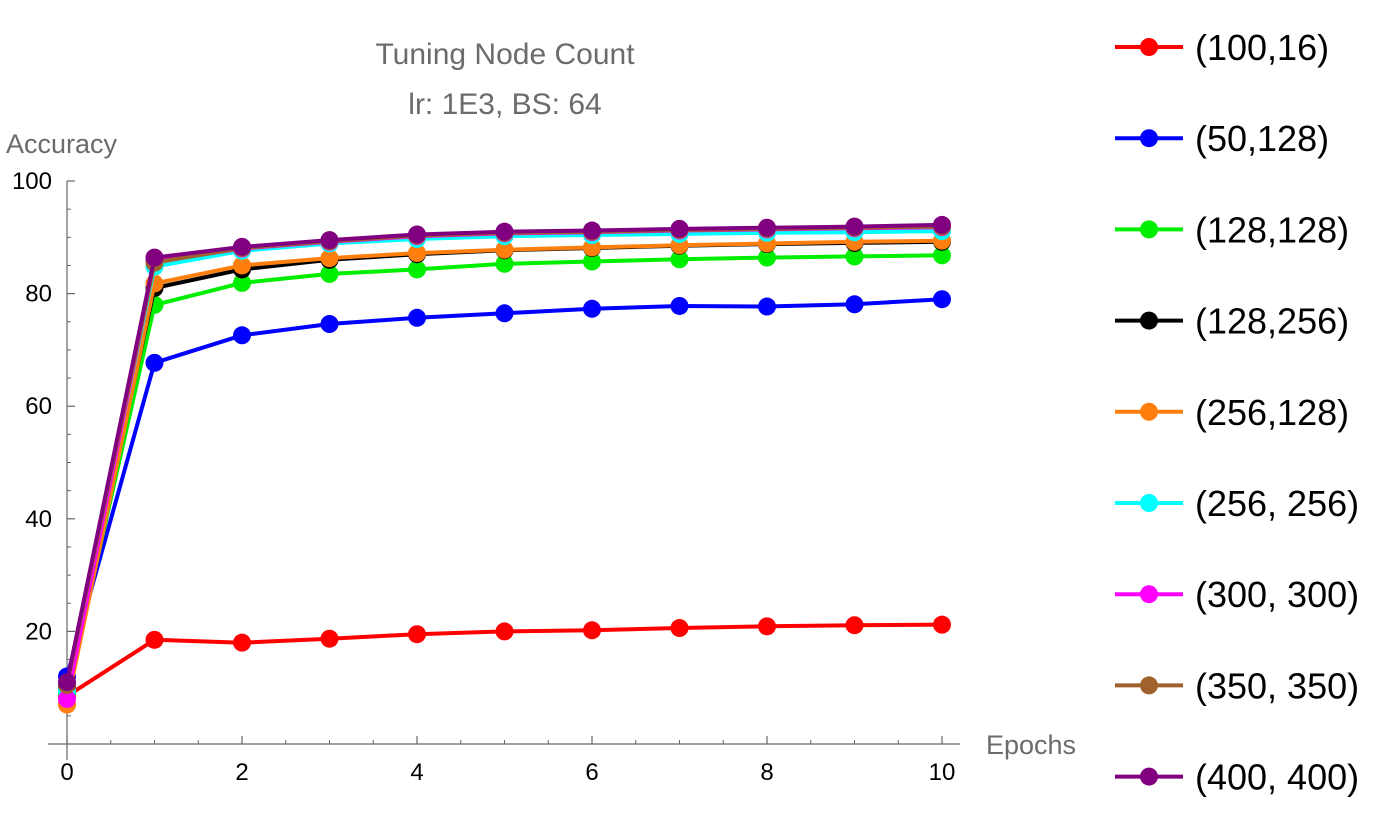  I want to click on x-axis-label: Epochs, so click(1031, 745).